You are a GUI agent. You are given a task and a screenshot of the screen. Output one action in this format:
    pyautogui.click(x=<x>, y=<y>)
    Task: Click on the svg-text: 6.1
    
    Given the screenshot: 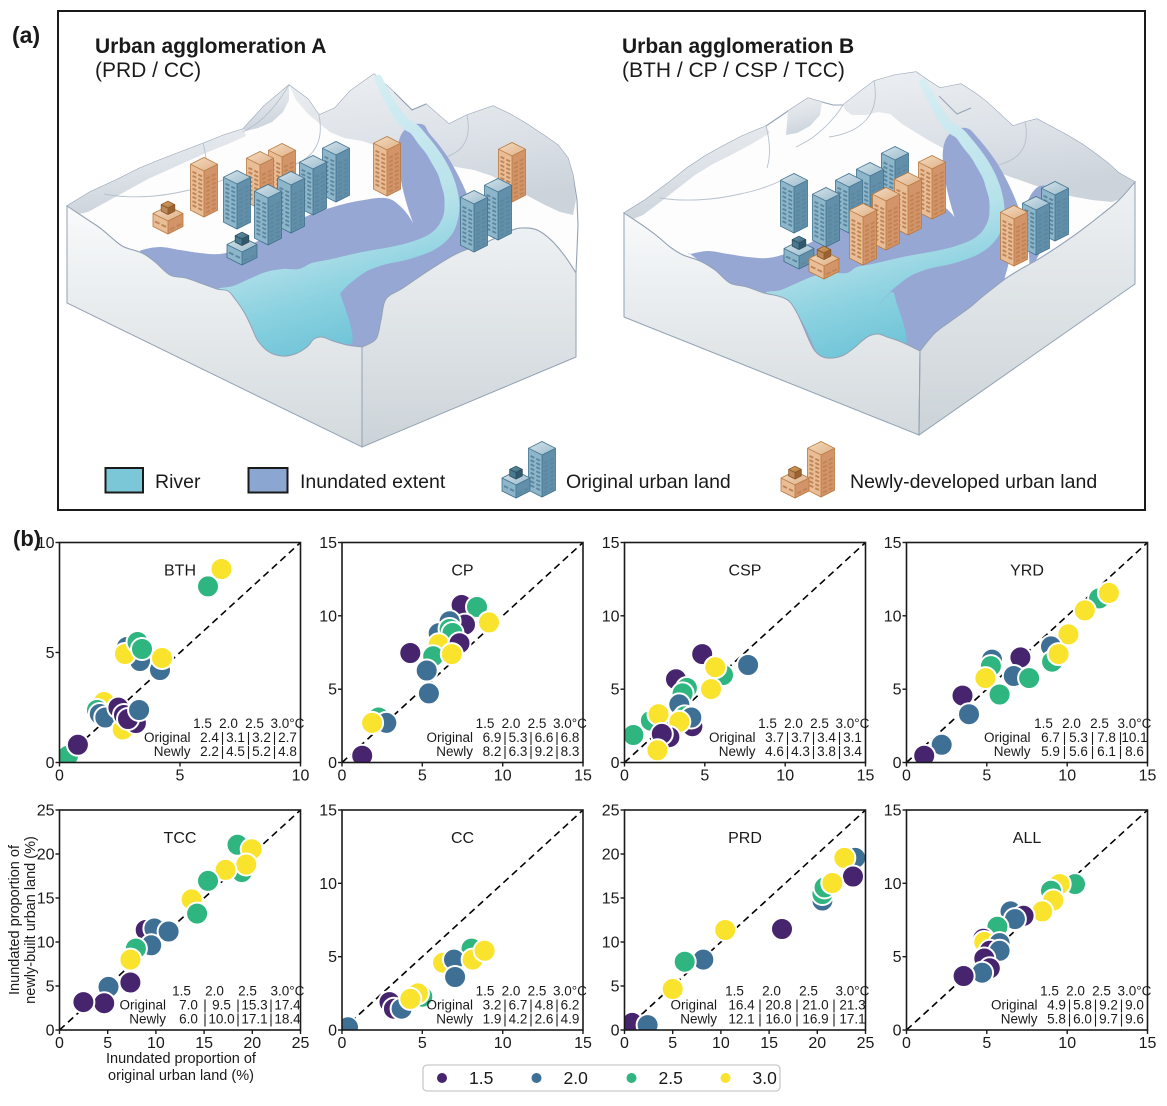 What is the action you would take?
    pyautogui.click(x=1106, y=751)
    